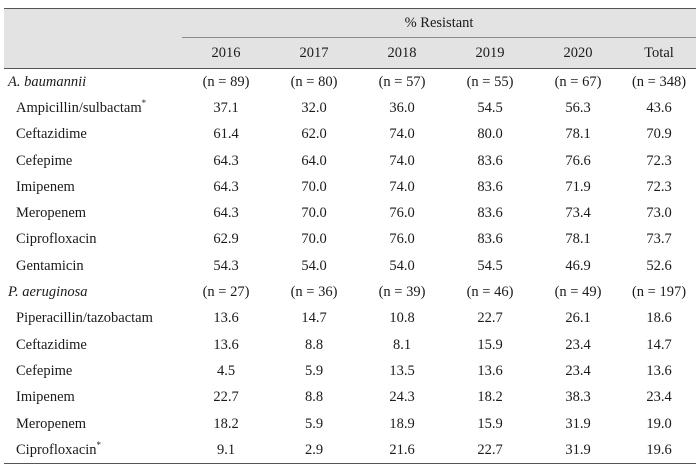 This screenshot has width=700, height=464. What do you see at coordinates (402, 292) in the screenshot?
I see `sample-size-cell: (n = 39)` at bounding box center [402, 292].